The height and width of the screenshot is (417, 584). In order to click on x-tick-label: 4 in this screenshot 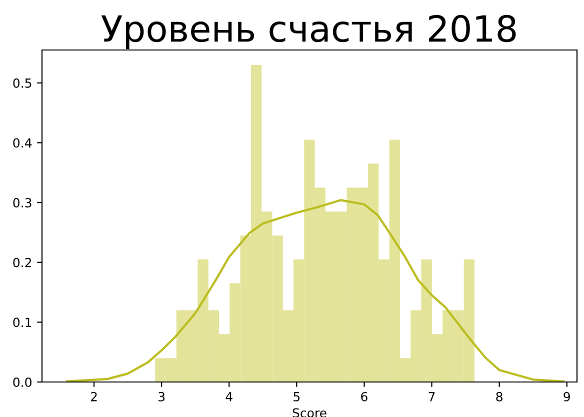, I will do `click(229, 397)`.